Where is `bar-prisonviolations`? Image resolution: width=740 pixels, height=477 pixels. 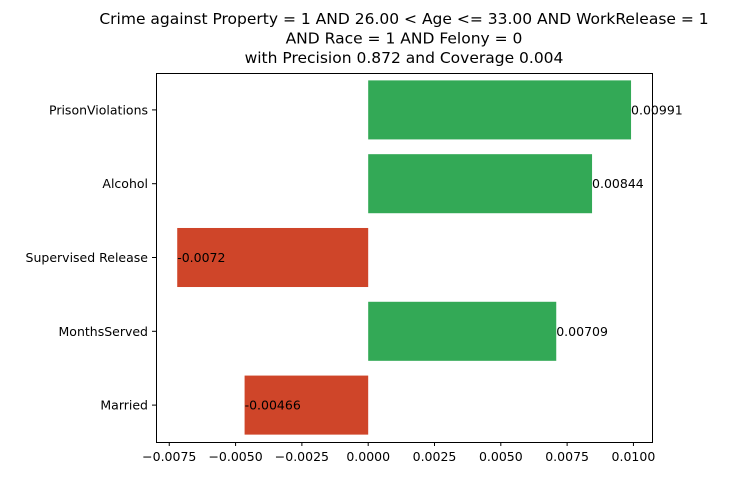 bar-prisonviolations is located at coordinates (500, 110).